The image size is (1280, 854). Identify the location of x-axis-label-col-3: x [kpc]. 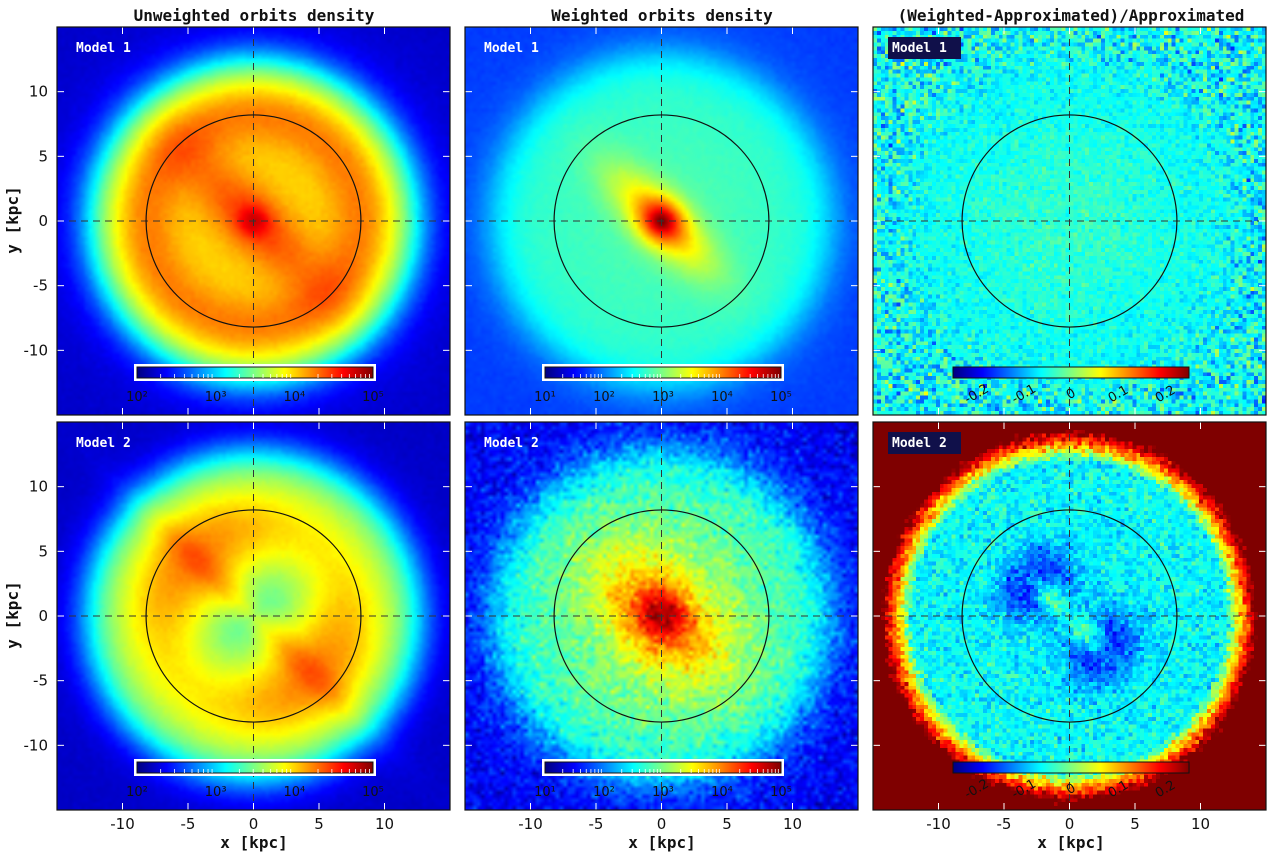
(1070, 842).